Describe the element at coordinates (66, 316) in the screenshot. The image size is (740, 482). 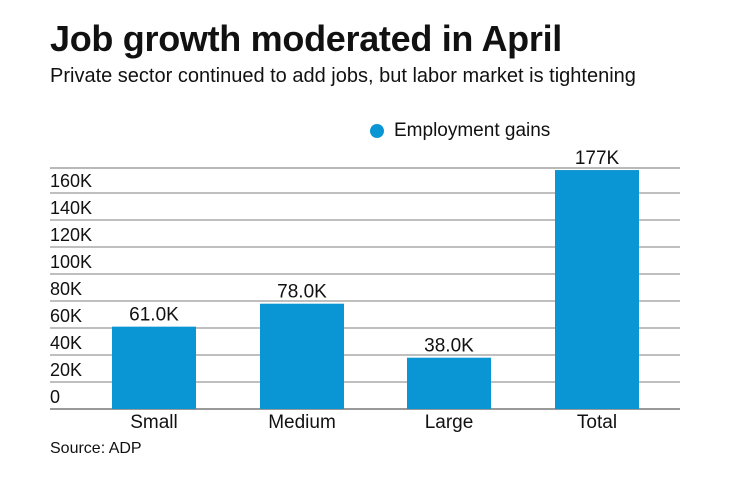
I see `y-tick-label: 60K` at that location.